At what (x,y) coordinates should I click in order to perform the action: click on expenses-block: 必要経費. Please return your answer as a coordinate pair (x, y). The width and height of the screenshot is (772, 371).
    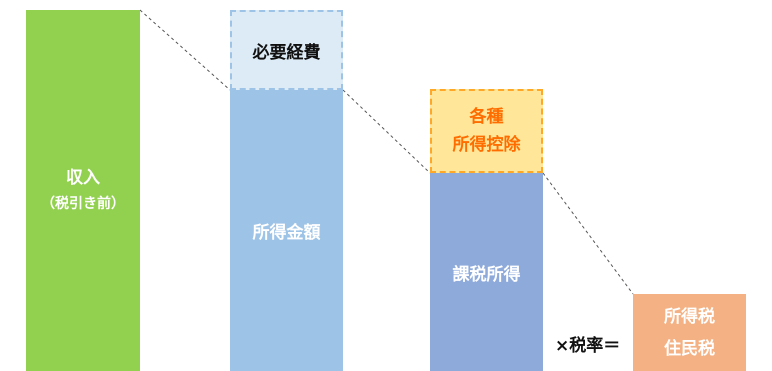
    Looking at the image, I should click on (286, 50).